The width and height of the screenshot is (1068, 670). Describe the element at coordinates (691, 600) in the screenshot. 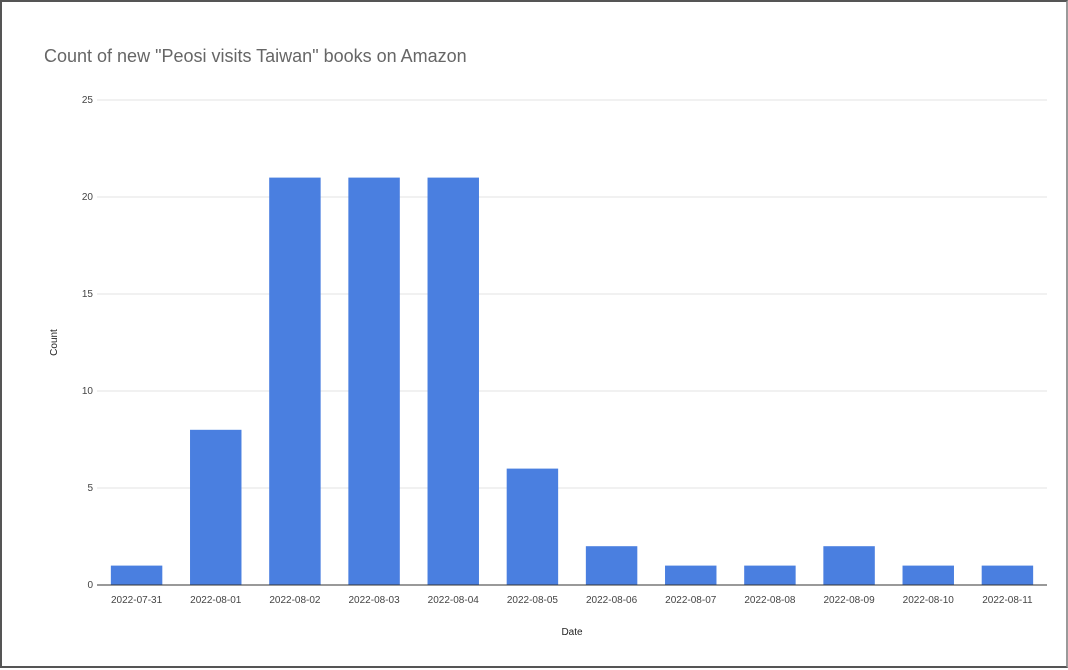

I see `x-tick-label: 2022-08-07` at that location.